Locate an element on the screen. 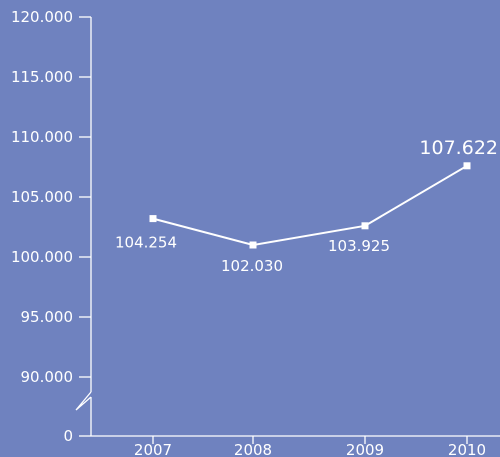 This screenshot has height=457, width=500. series-layer is located at coordinates (310, 205).